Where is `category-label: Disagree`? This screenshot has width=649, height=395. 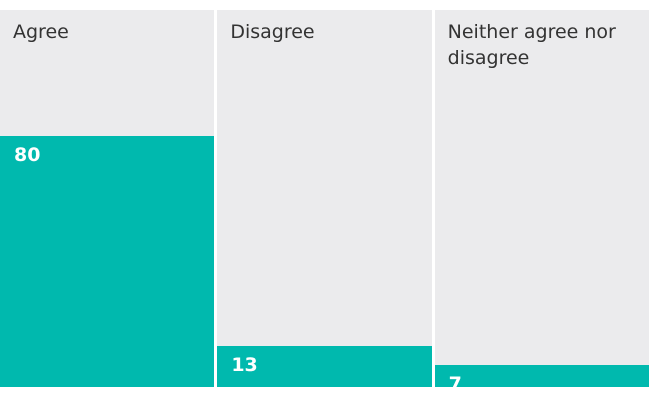
category-label: Disagree is located at coordinates (272, 32).